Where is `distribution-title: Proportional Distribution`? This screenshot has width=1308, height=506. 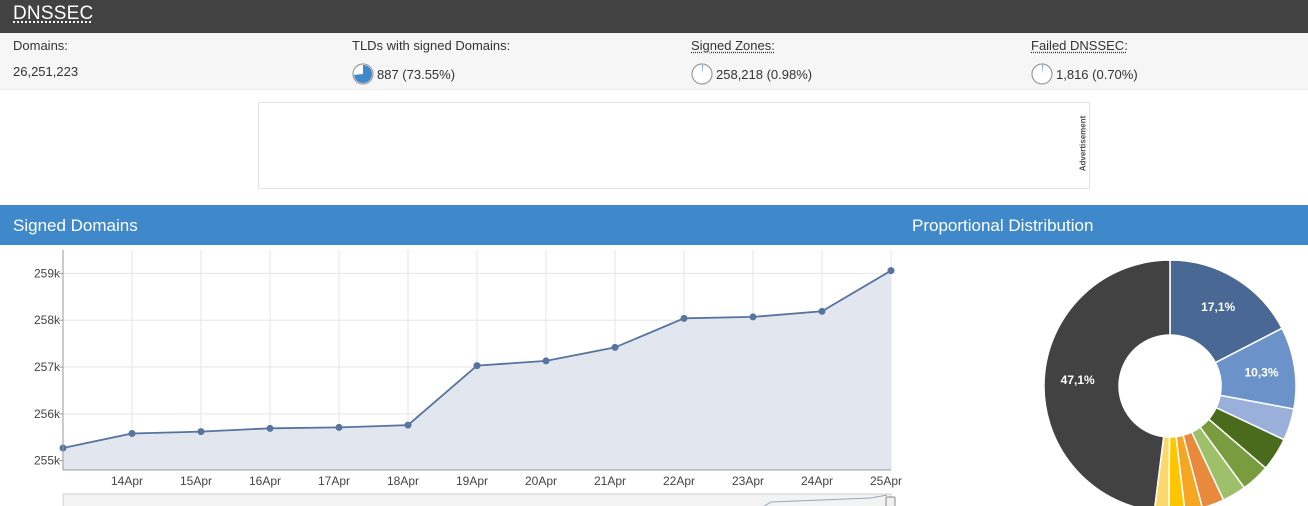
distribution-title: Proportional Distribution is located at coordinates (1003, 225).